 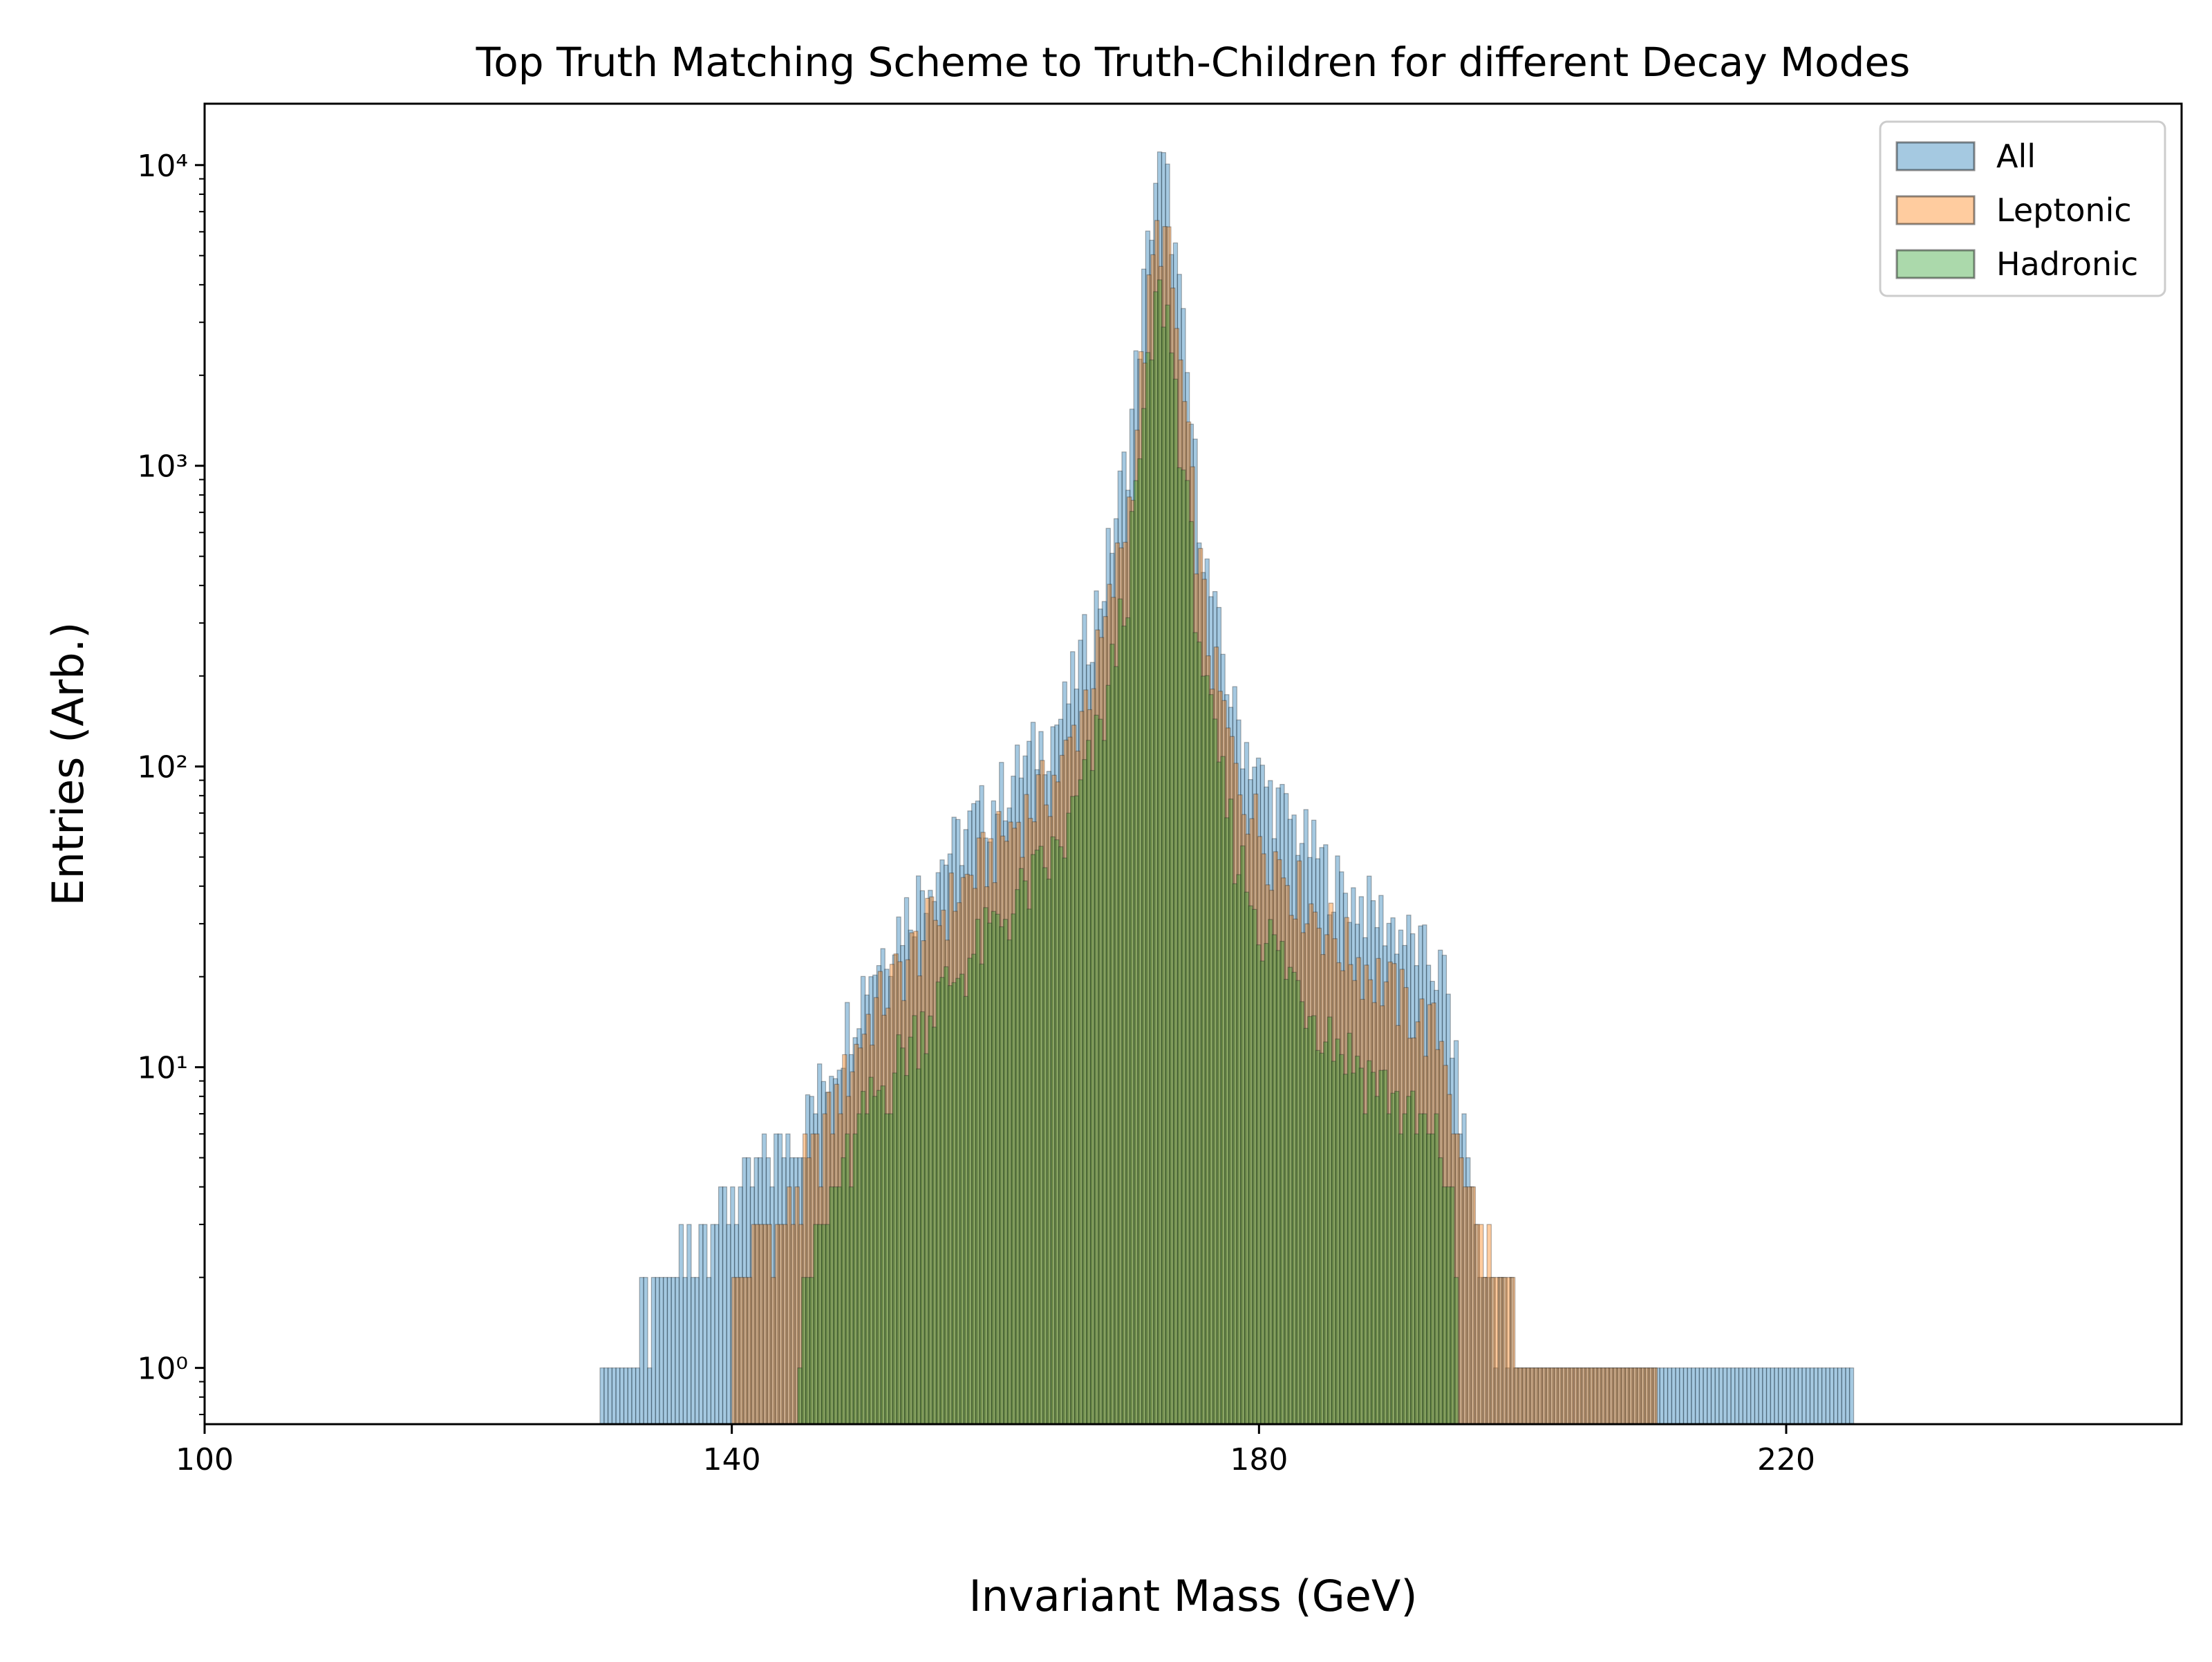 What do you see at coordinates (162, 1068) in the screenshot?
I see `y-tick-label: 10¹` at bounding box center [162, 1068].